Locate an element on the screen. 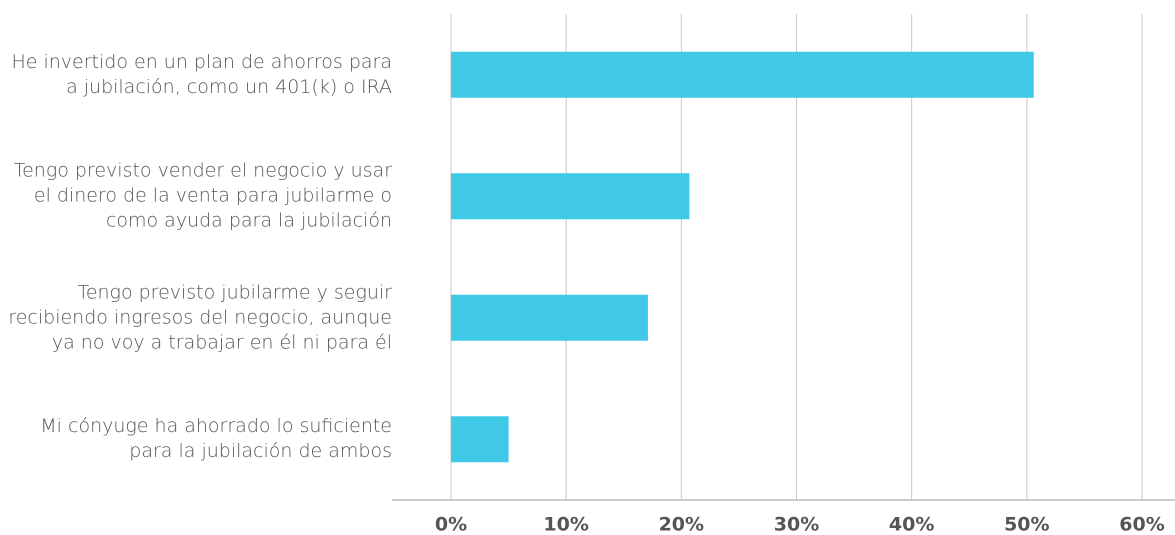 The height and width of the screenshot is (535, 1175). x-tick-label: 30% is located at coordinates (796, 524).